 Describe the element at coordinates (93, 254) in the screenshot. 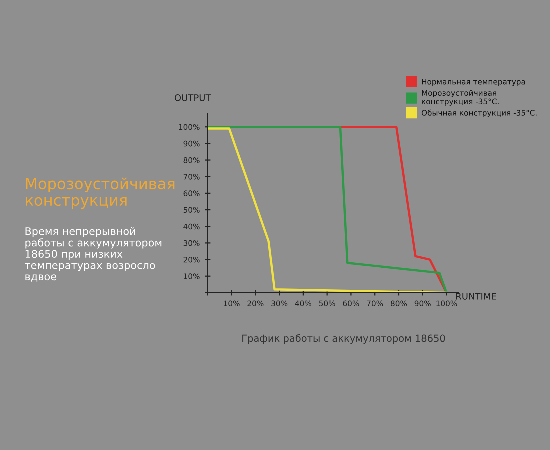

I see `text: Время непрерывной работы с аккумулятором 18650 при низких температурах возросло вдвое` at that location.